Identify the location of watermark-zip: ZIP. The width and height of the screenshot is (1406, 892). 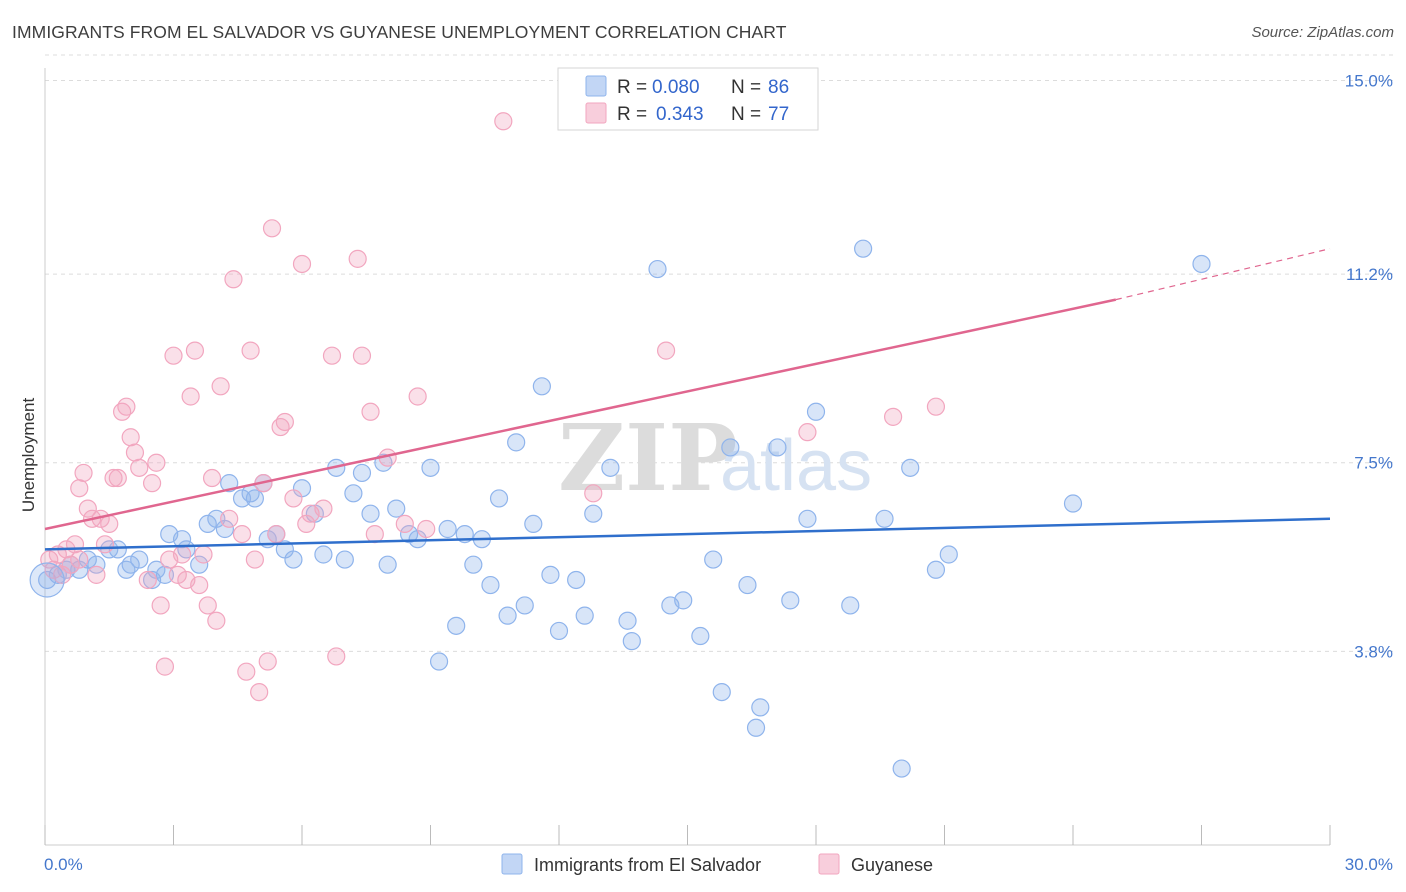
(647, 458).